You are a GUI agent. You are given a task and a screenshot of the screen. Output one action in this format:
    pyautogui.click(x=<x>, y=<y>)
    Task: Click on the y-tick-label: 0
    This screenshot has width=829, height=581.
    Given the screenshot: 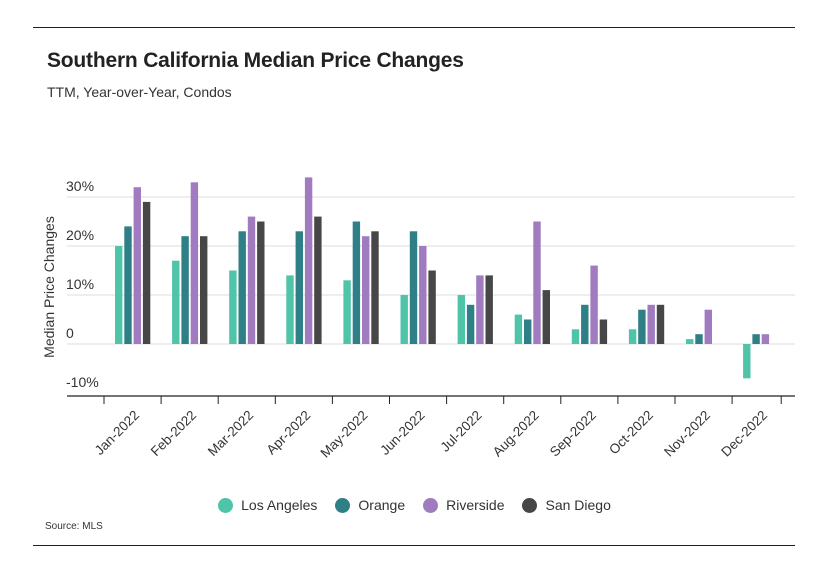 What is the action you would take?
    pyautogui.click(x=70, y=333)
    